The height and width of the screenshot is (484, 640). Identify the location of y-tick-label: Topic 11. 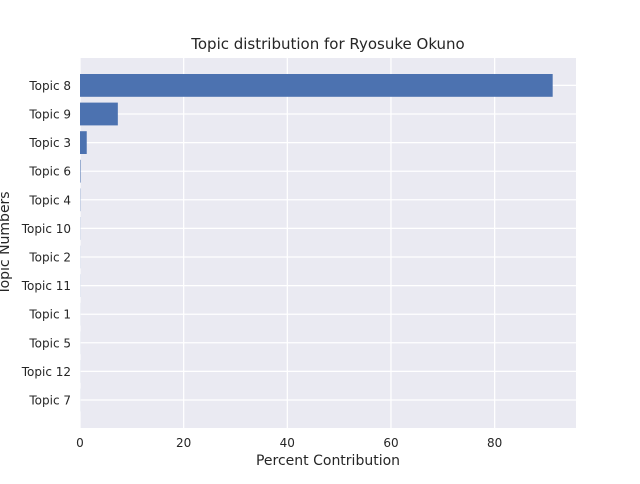
(46, 286).